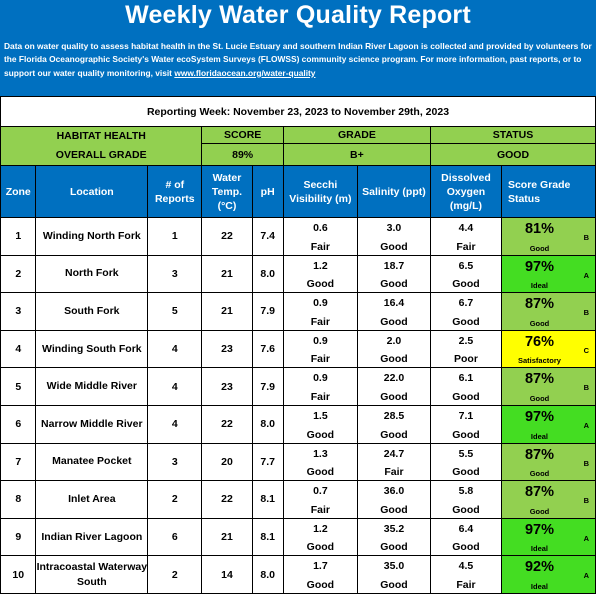  What do you see at coordinates (394, 453) in the screenshot?
I see `salinity-value: 24.7` at bounding box center [394, 453].